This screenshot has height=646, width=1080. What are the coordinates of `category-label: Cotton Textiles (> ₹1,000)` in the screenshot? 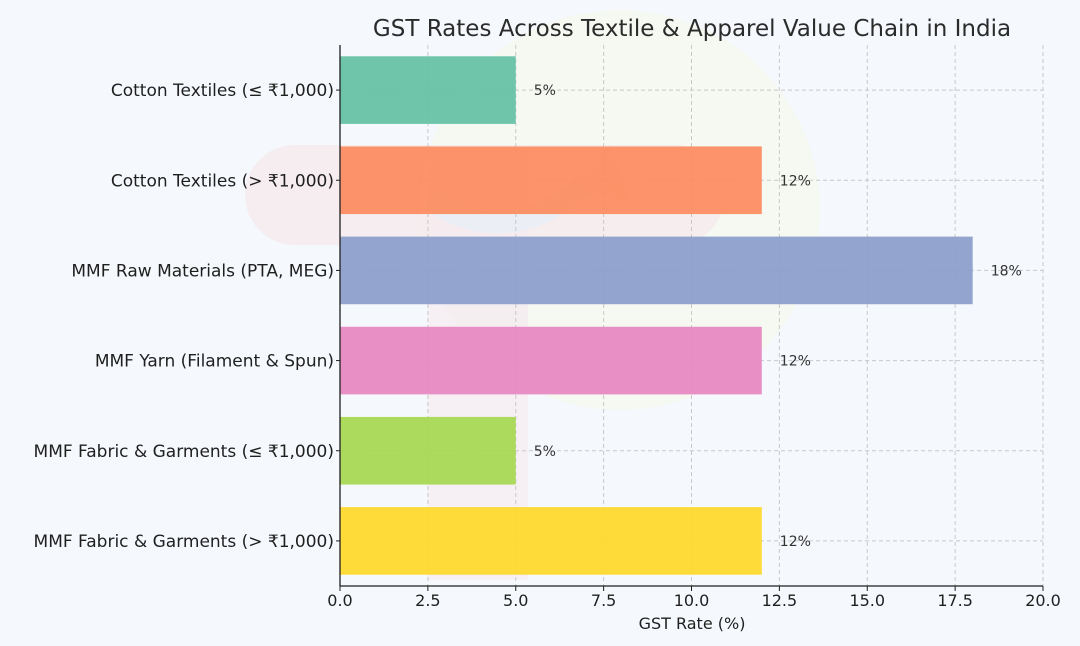 It's located at (222, 181).